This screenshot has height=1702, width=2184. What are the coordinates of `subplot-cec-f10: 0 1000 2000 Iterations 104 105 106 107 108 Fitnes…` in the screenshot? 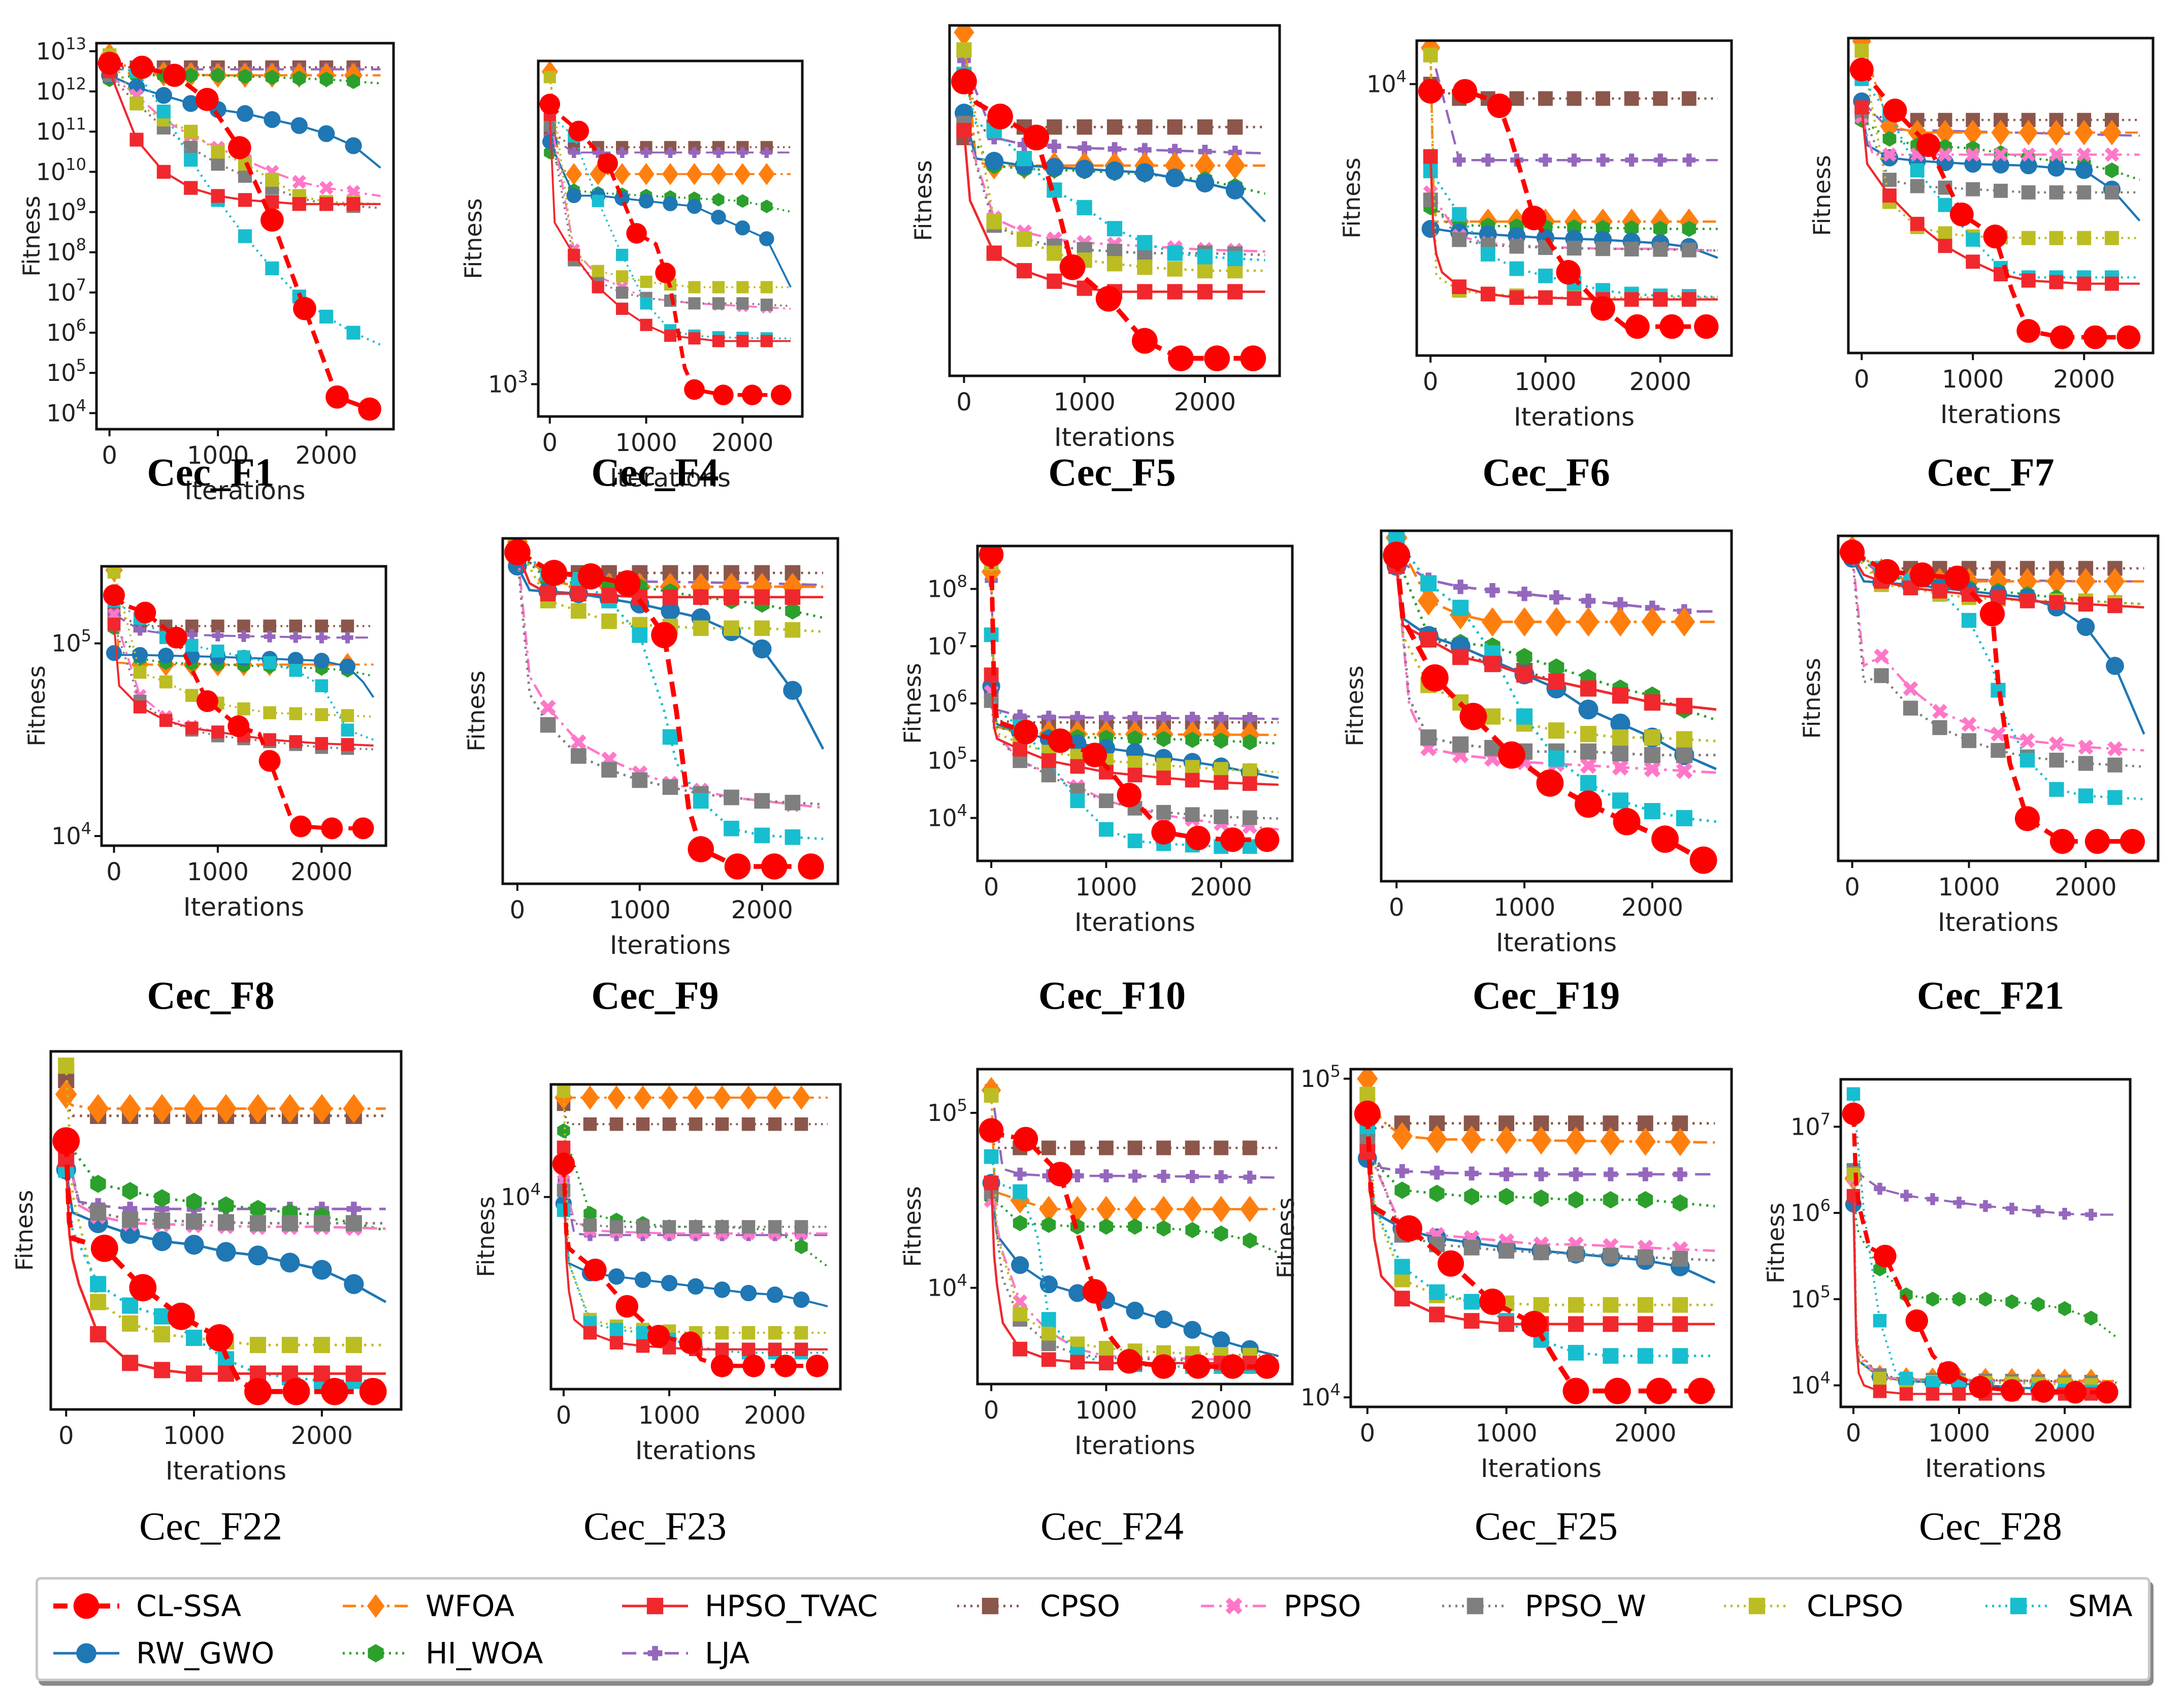 It's located at (1100, 744).